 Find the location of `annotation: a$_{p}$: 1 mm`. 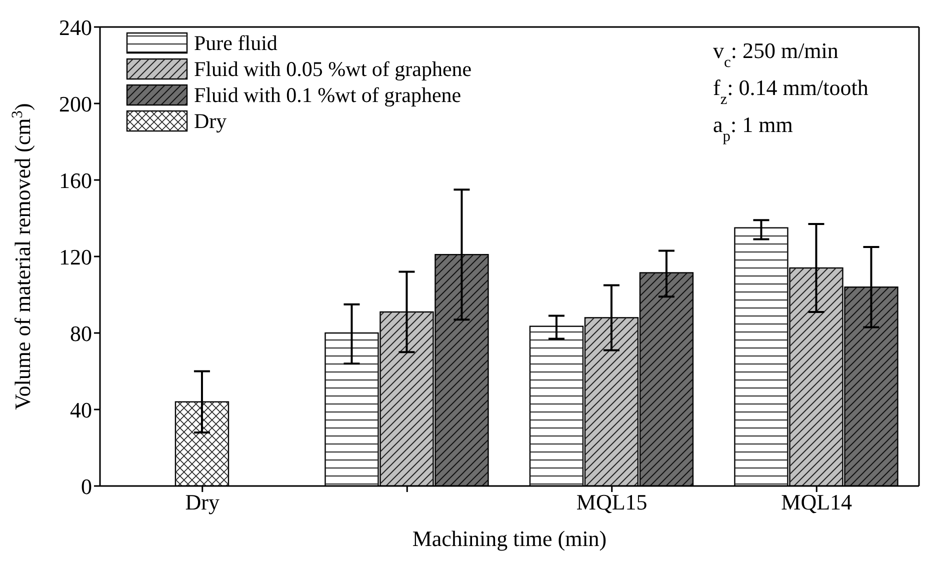

annotation: a$_{p}$: 1 mm is located at coordinates (753, 128).